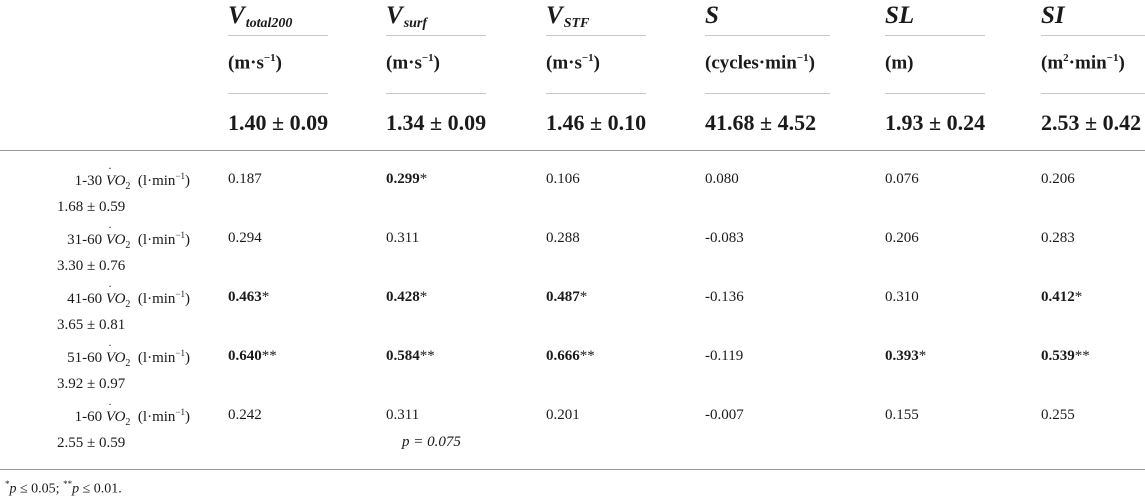 The image size is (1145, 498). Describe the element at coordinates (431, 442) in the screenshot. I see `p-value-note: p = 0.075` at that location.